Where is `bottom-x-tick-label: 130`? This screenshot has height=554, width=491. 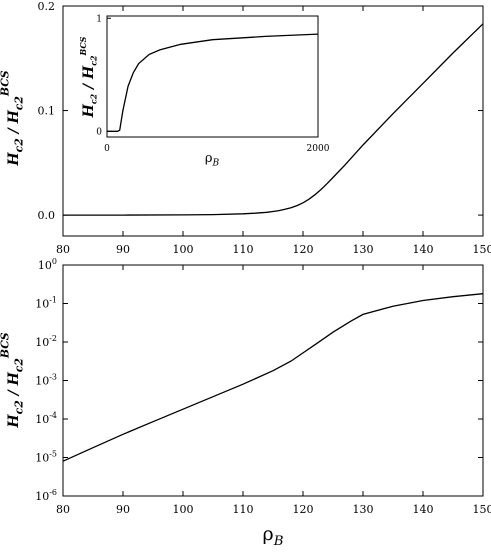
bottom-x-tick-label: 130 is located at coordinates (363, 509).